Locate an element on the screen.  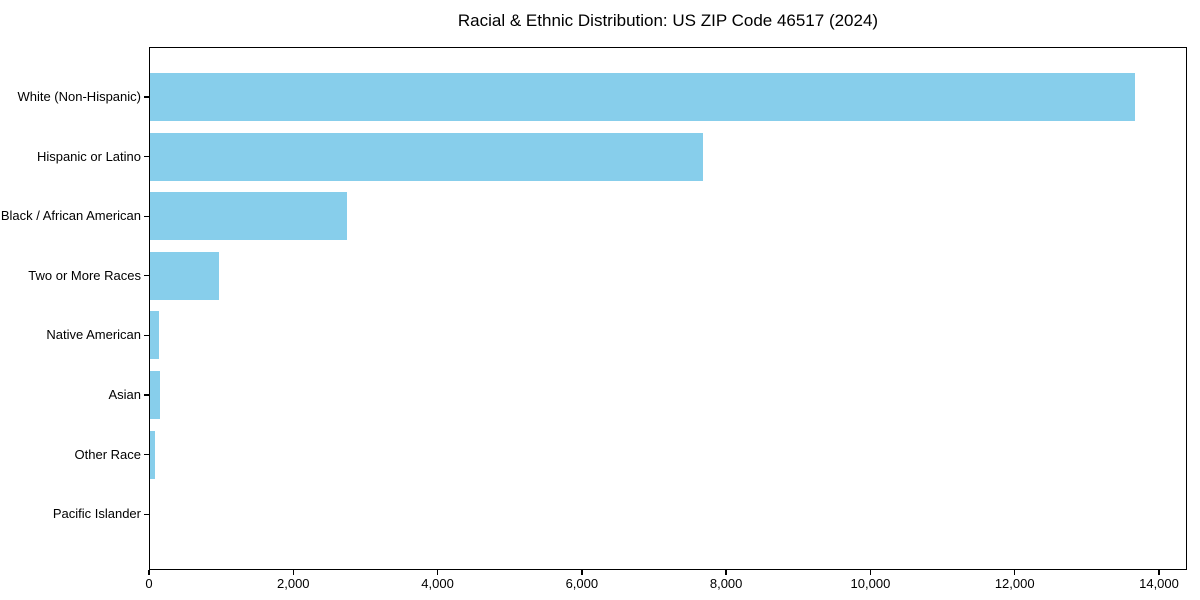
x-tick-label: 2,000 is located at coordinates (293, 583).